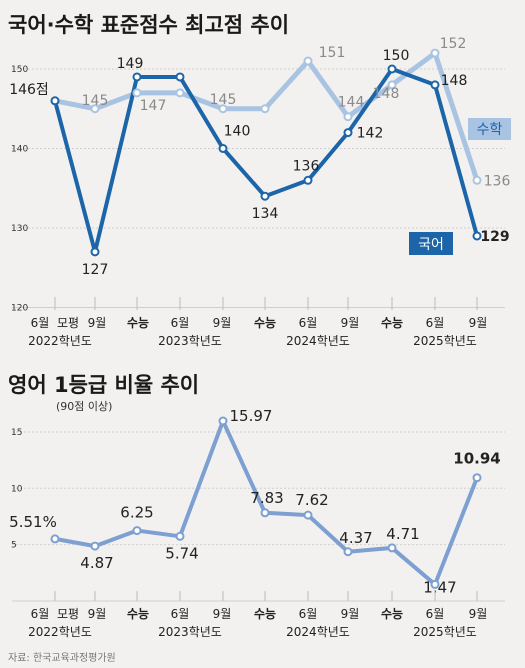 This screenshot has height=668, width=525. Describe the element at coordinates (396, 56) in the screenshot. I see `data-label: 150` at that location.